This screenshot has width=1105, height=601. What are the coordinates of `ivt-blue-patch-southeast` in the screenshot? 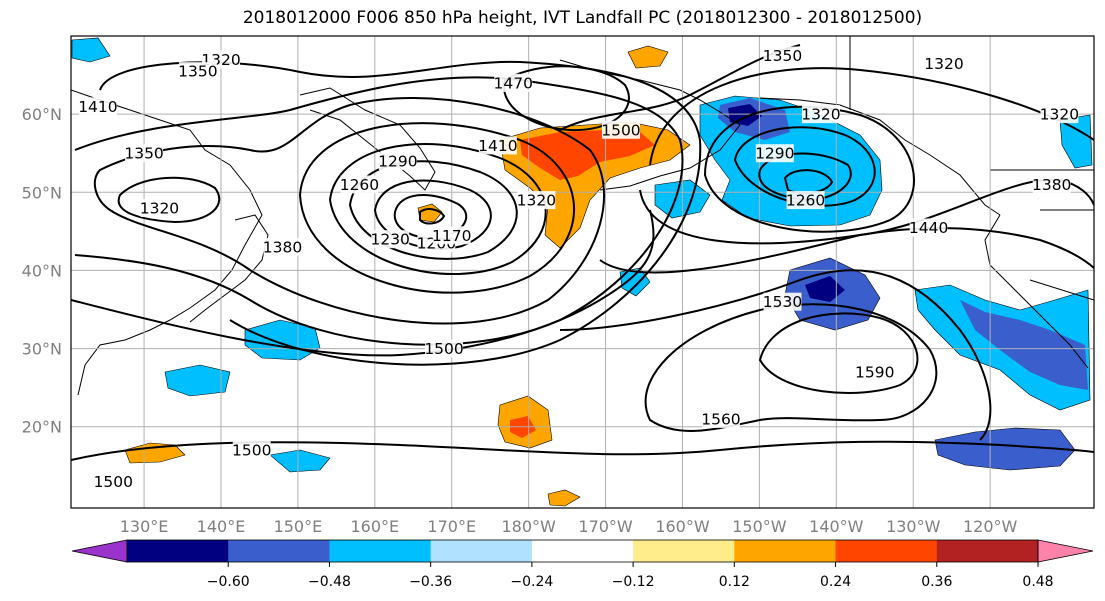 It's located at (1005, 449).